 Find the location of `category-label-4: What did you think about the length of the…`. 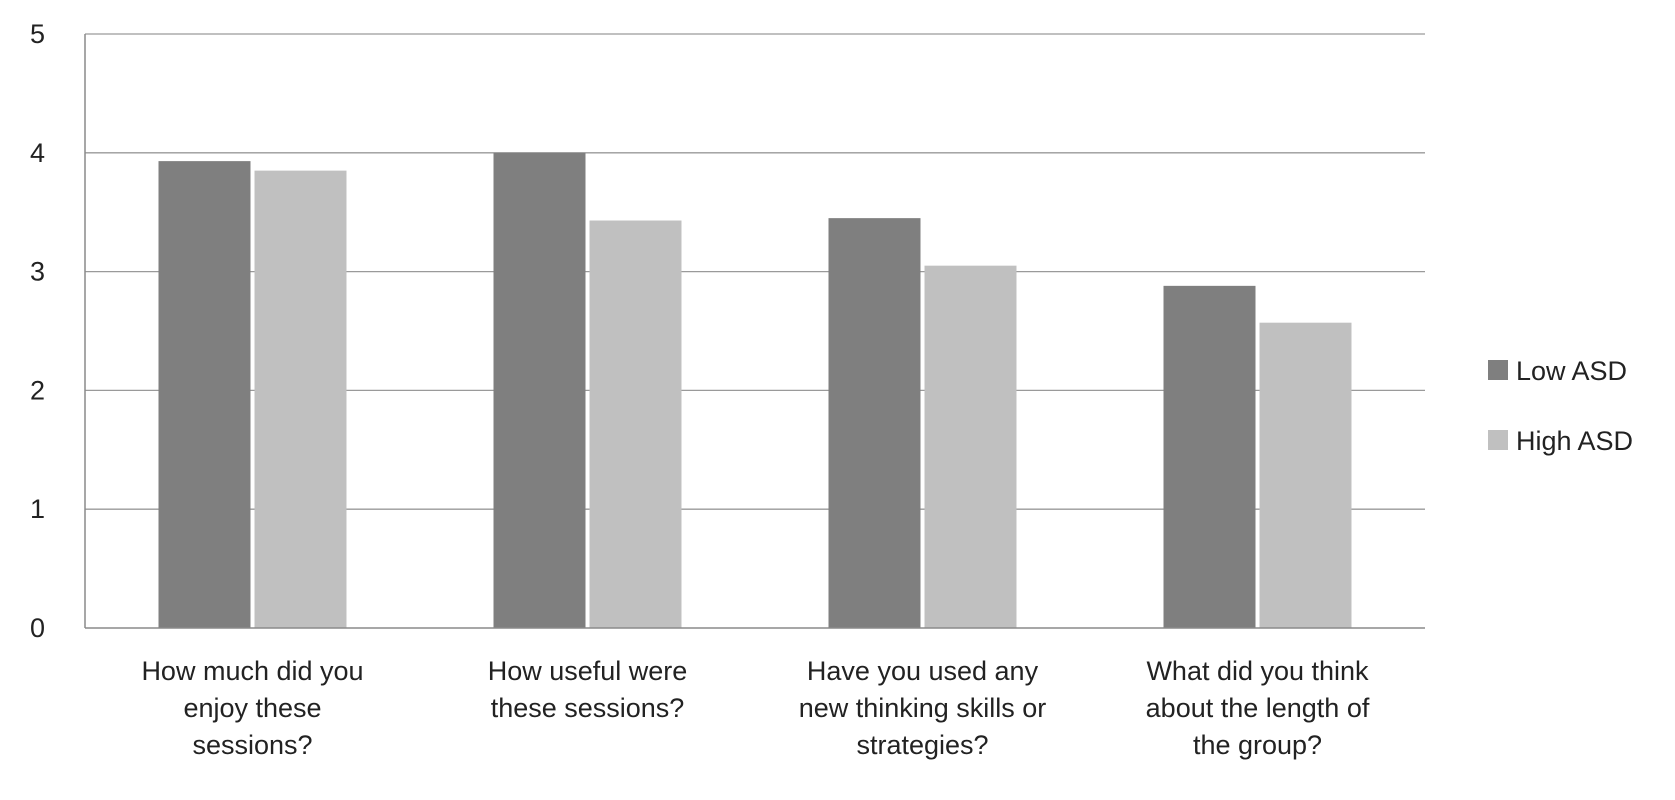

category-label-4: What did you think about the length of the… is located at coordinates (1258, 708).